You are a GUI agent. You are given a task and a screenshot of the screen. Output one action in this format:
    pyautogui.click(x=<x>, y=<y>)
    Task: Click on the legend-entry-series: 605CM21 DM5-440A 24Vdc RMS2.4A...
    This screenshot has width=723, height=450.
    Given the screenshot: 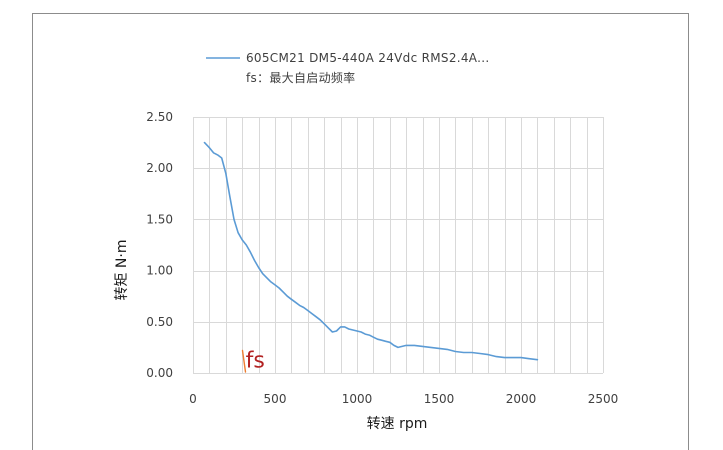 What is the action you would take?
    pyautogui.click(x=367, y=58)
    